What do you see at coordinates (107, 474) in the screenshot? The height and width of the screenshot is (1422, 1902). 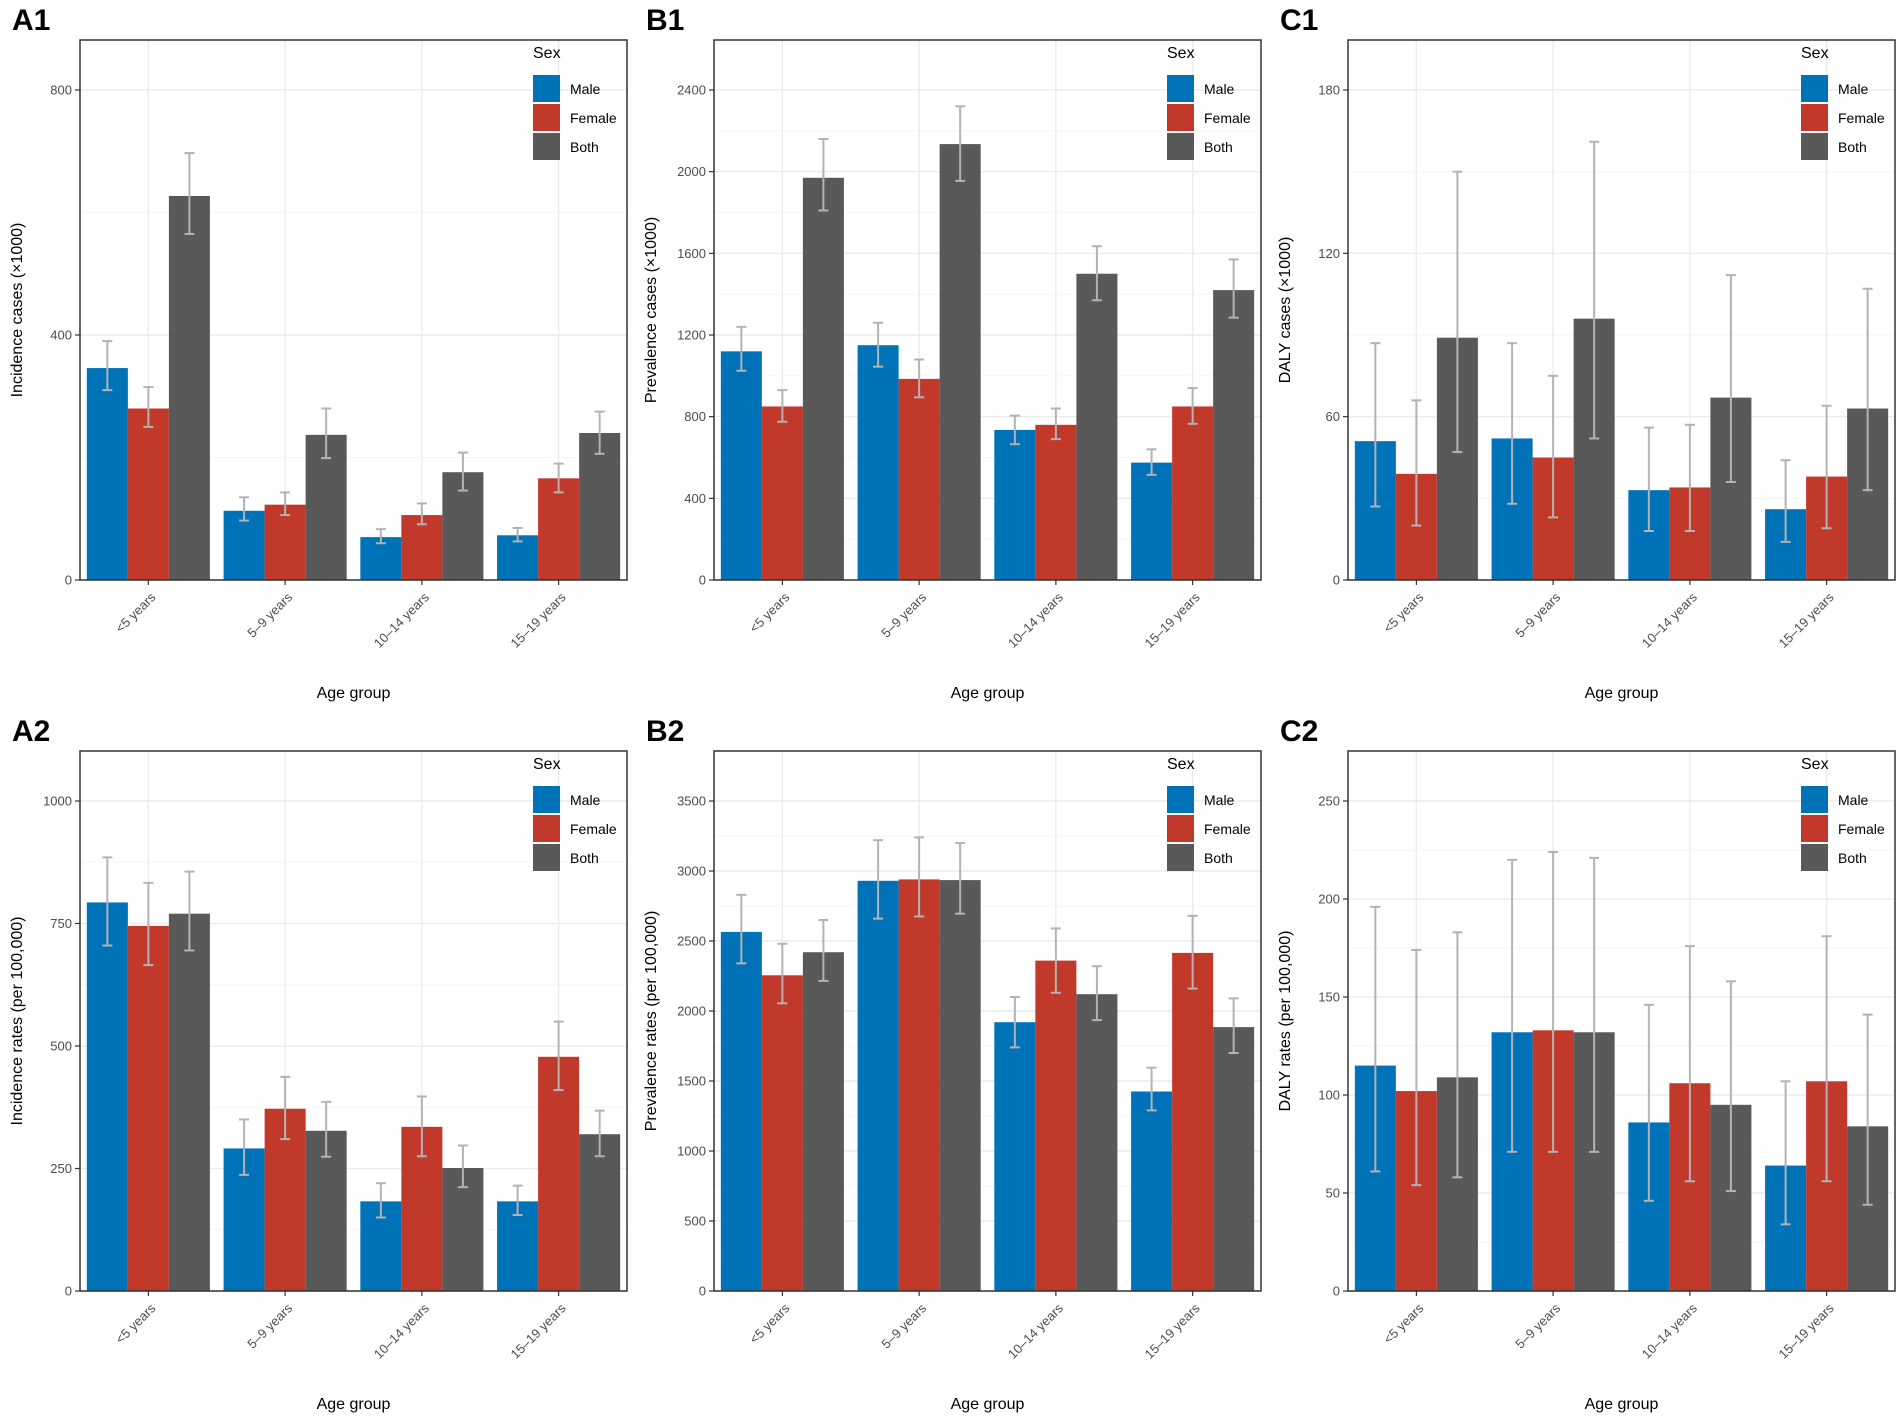 I see `bar-male-5-years` at bounding box center [107, 474].